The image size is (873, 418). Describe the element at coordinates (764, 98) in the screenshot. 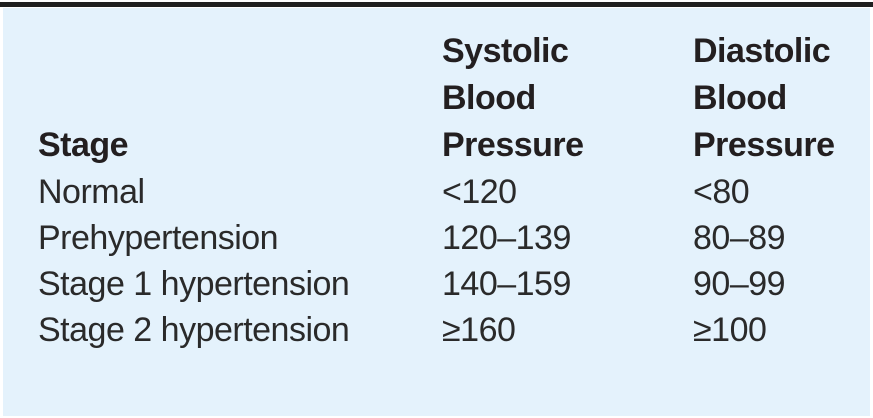

I see `column-header-diastolic: Diastolic Blood Pressure` at that location.